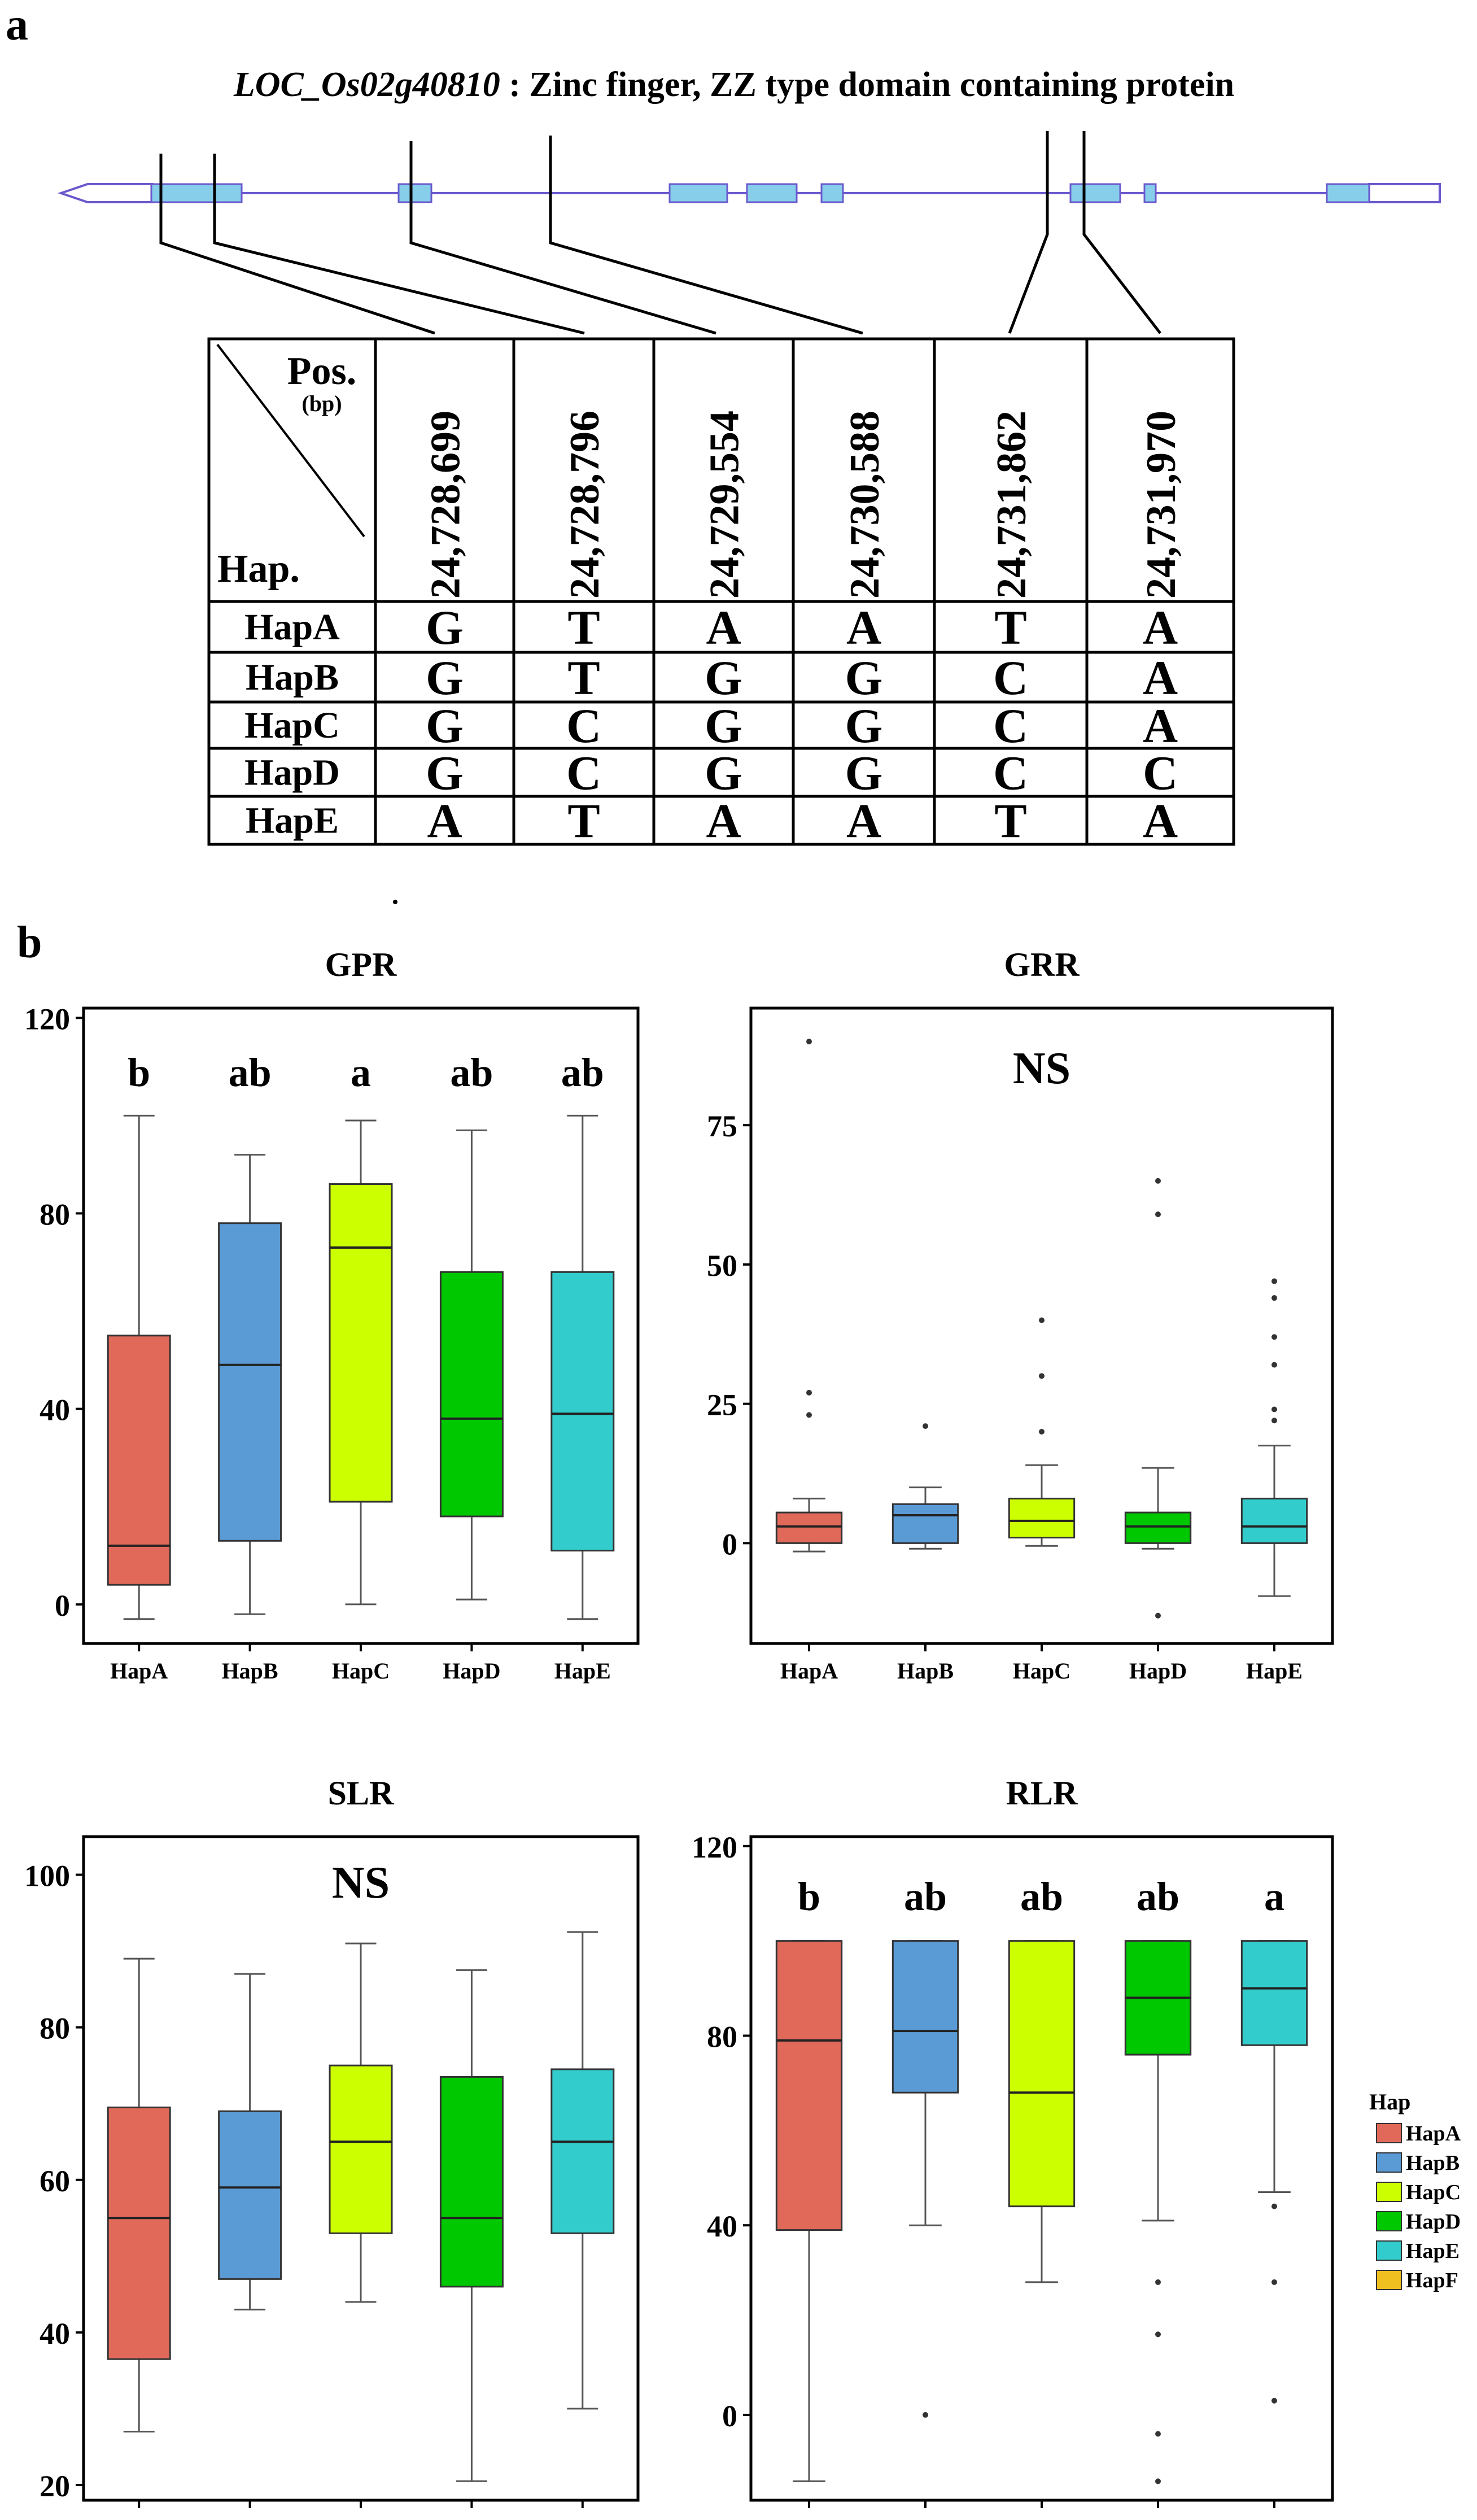 The height and width of the screenshot is (2520, 1477). What do you see at coordinates (55, 2181) in the screenshot?
I see `y-tick-label: 60` at bounding box center [55, 2181].